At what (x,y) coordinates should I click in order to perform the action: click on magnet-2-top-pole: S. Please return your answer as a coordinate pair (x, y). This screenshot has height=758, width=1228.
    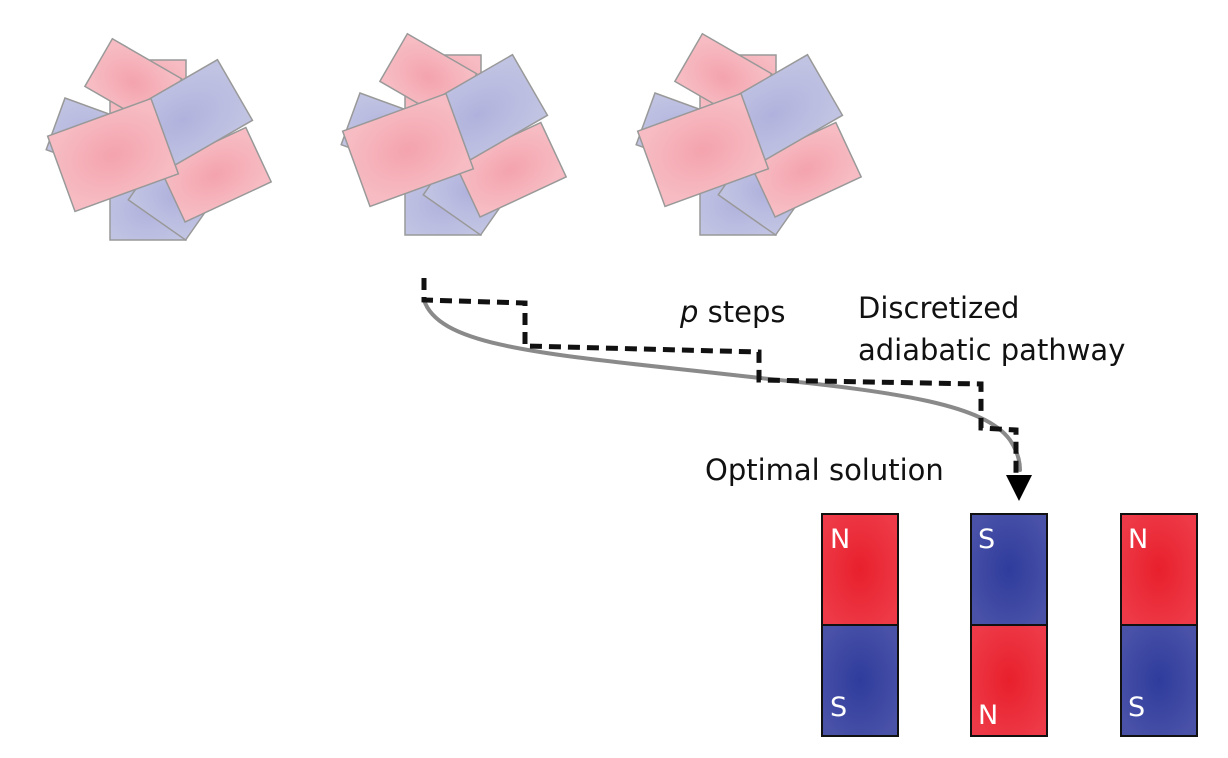
    Looking at the image, I should click on (986, 539).